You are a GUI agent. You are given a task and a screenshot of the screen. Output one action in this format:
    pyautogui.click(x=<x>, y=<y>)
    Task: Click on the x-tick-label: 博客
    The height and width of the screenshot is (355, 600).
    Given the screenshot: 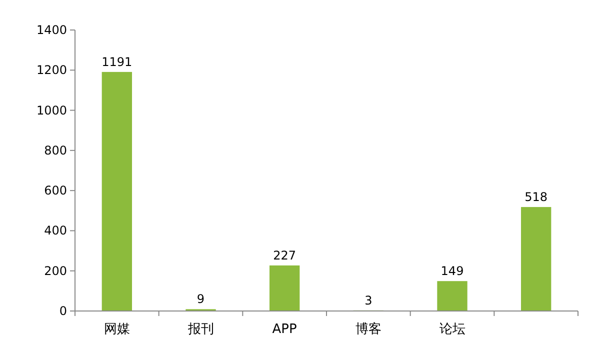 What is the action you would take?
    pyautogui.click(x=368, y=329)
    